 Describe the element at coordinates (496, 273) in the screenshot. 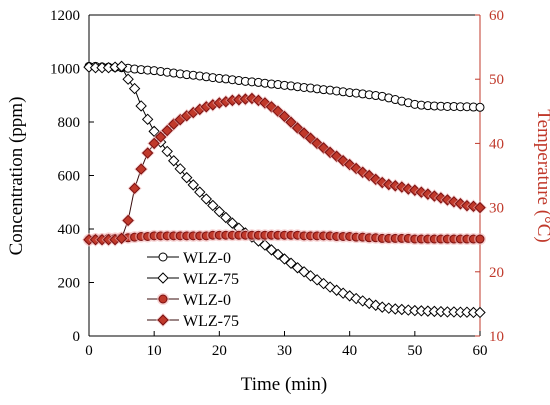

I see `y-right-tick-label: 20` at that location.